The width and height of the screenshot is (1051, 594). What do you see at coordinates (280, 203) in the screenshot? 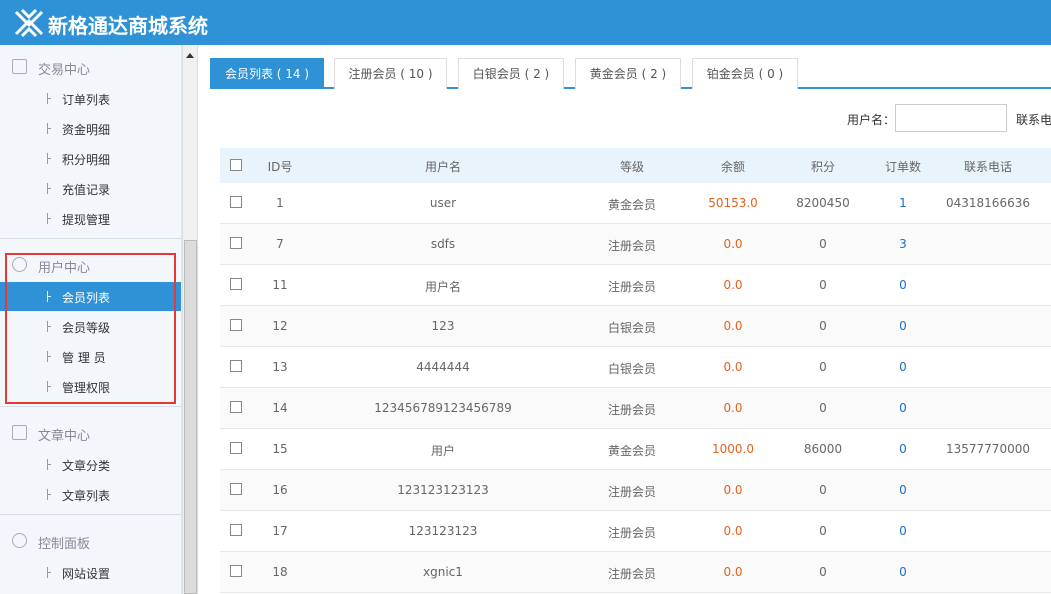
I see `cell: 1` at bounding box center [280, 203].